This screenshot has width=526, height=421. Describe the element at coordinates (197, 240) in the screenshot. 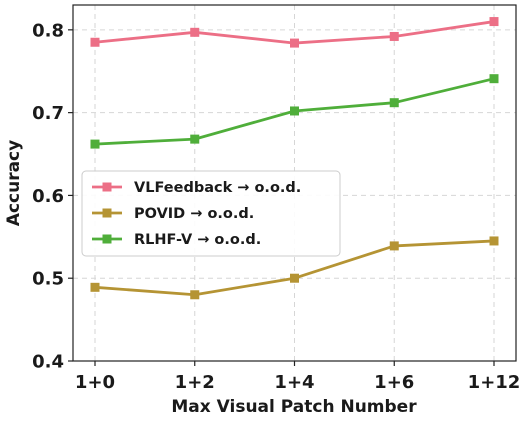

I see `legend-label: RLHF-V → o.o.d.` at that location.